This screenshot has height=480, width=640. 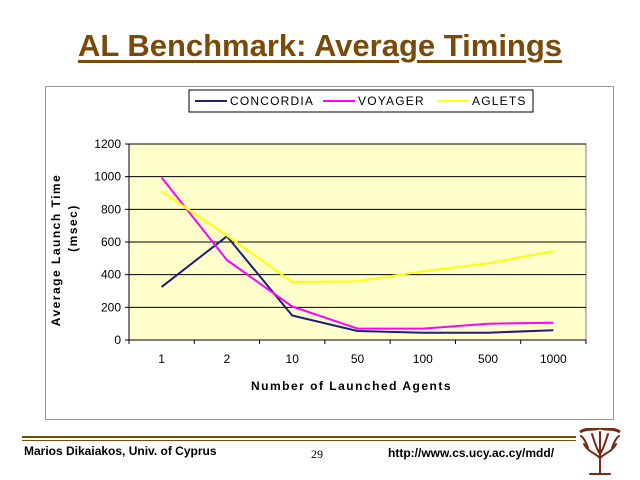 What do you see at coordinates (107, 177) in the screenshot?
I see `y-tick-label: 1000` at bounding box center [107, 177].